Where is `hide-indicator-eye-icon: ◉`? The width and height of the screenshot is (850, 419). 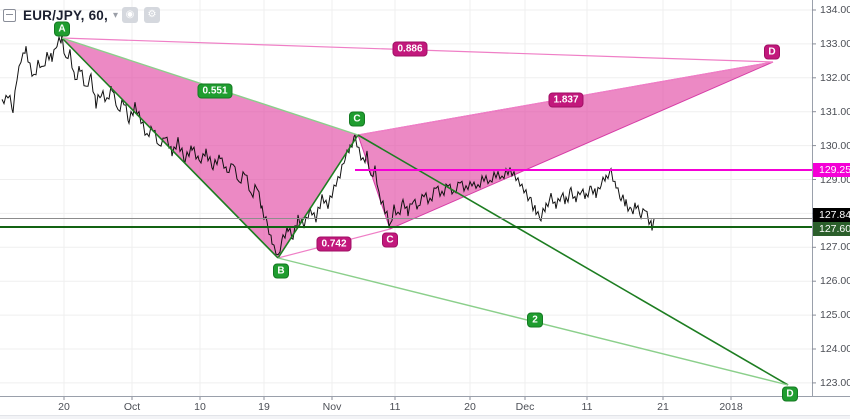 hide-indicator-eye-icon: ◉ is located at coordinates (129, 15).